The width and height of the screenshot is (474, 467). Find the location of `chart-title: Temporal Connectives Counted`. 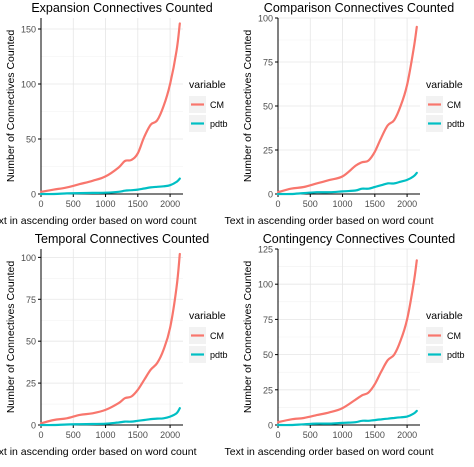

chart-title: Temporal Connectives Counted is located at coordinates (122, 239).